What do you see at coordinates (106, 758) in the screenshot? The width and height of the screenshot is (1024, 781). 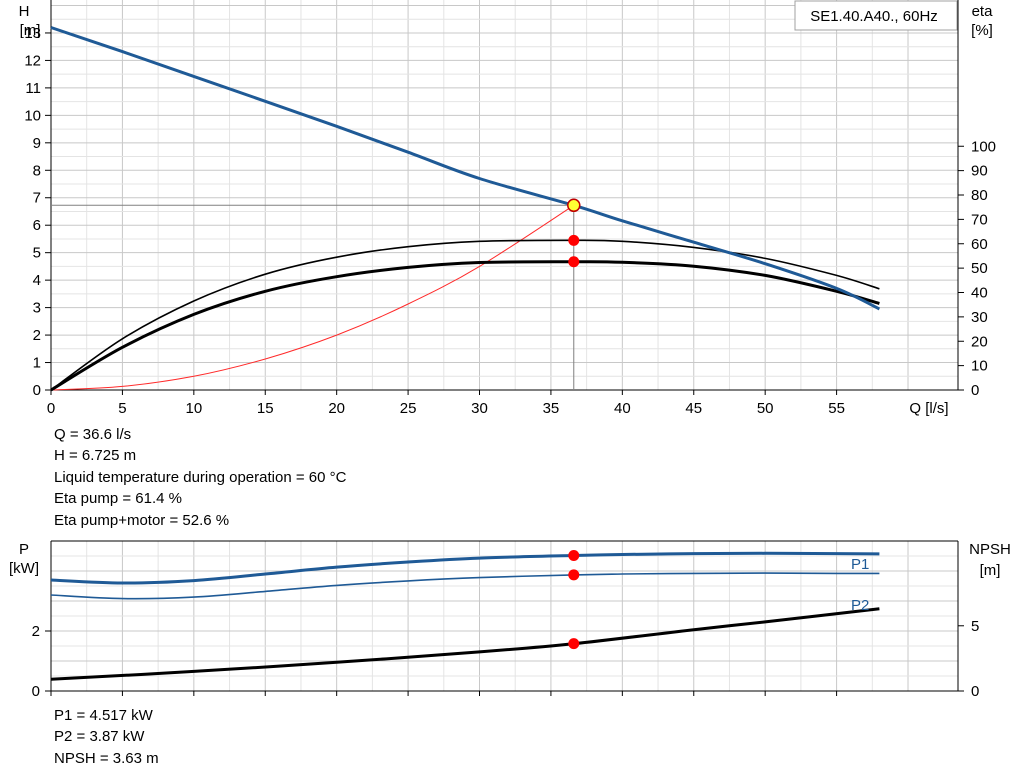 I see `info-npsh: NPSH = 3.63 m` at bounding box center [106, 758].